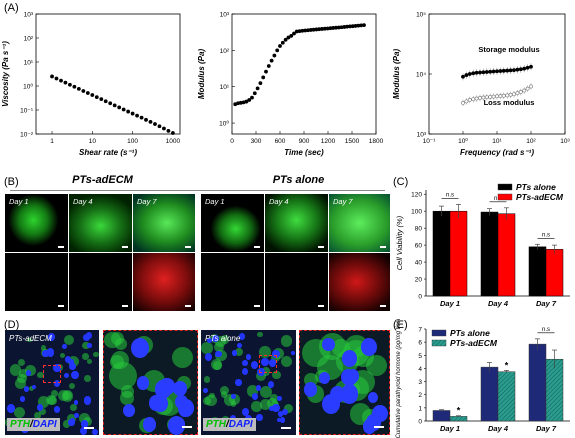 The image size is (575, 438). What do you see at coordinates (5, 74) in the screenshot?
I see `y-axis-label: Viscosity (Pa s⁻¹)` at bounding box center [5, 74].